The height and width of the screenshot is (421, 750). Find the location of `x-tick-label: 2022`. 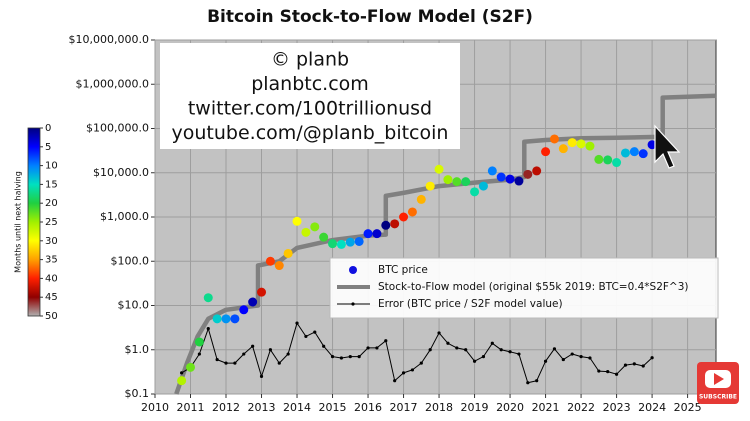

x-tick-label: 2022 is located at coordinates (581, 407).